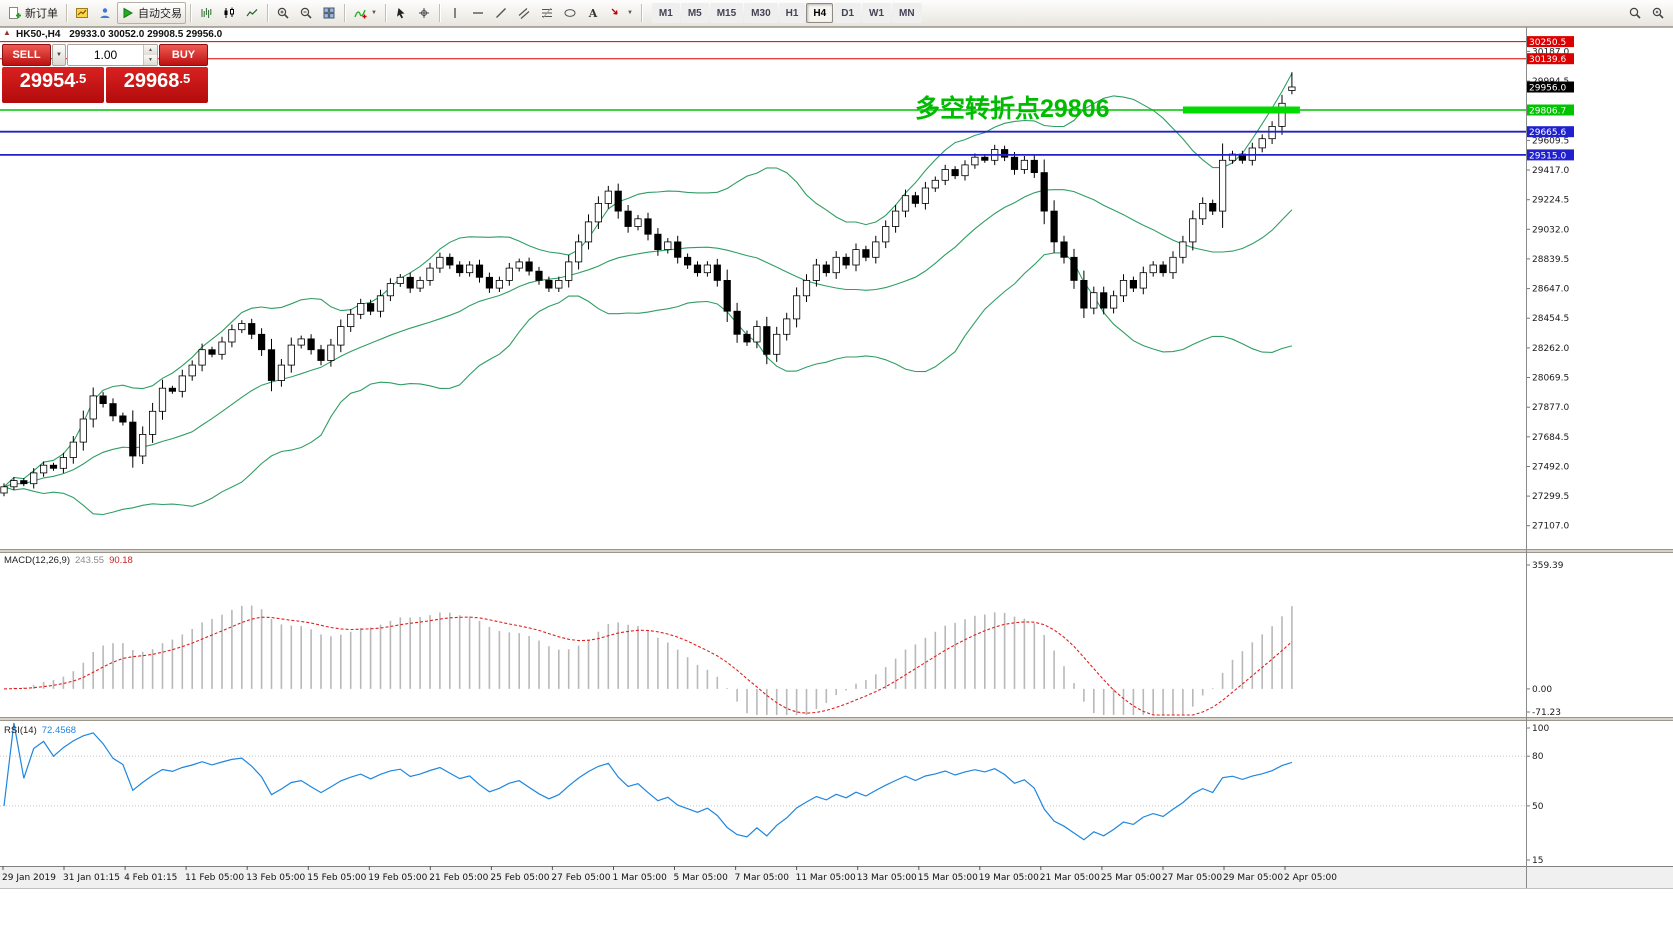 The image size is (1673, 947). What do you see at coordinates (547, 13) in the screenshot?
I see `fibonacci-button` at bounding box center [547, 13].